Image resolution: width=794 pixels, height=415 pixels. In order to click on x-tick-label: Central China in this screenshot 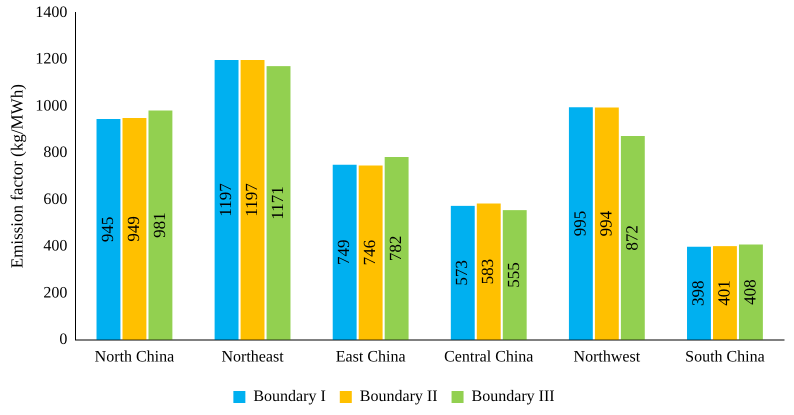, I will do `click(489, 357)`.